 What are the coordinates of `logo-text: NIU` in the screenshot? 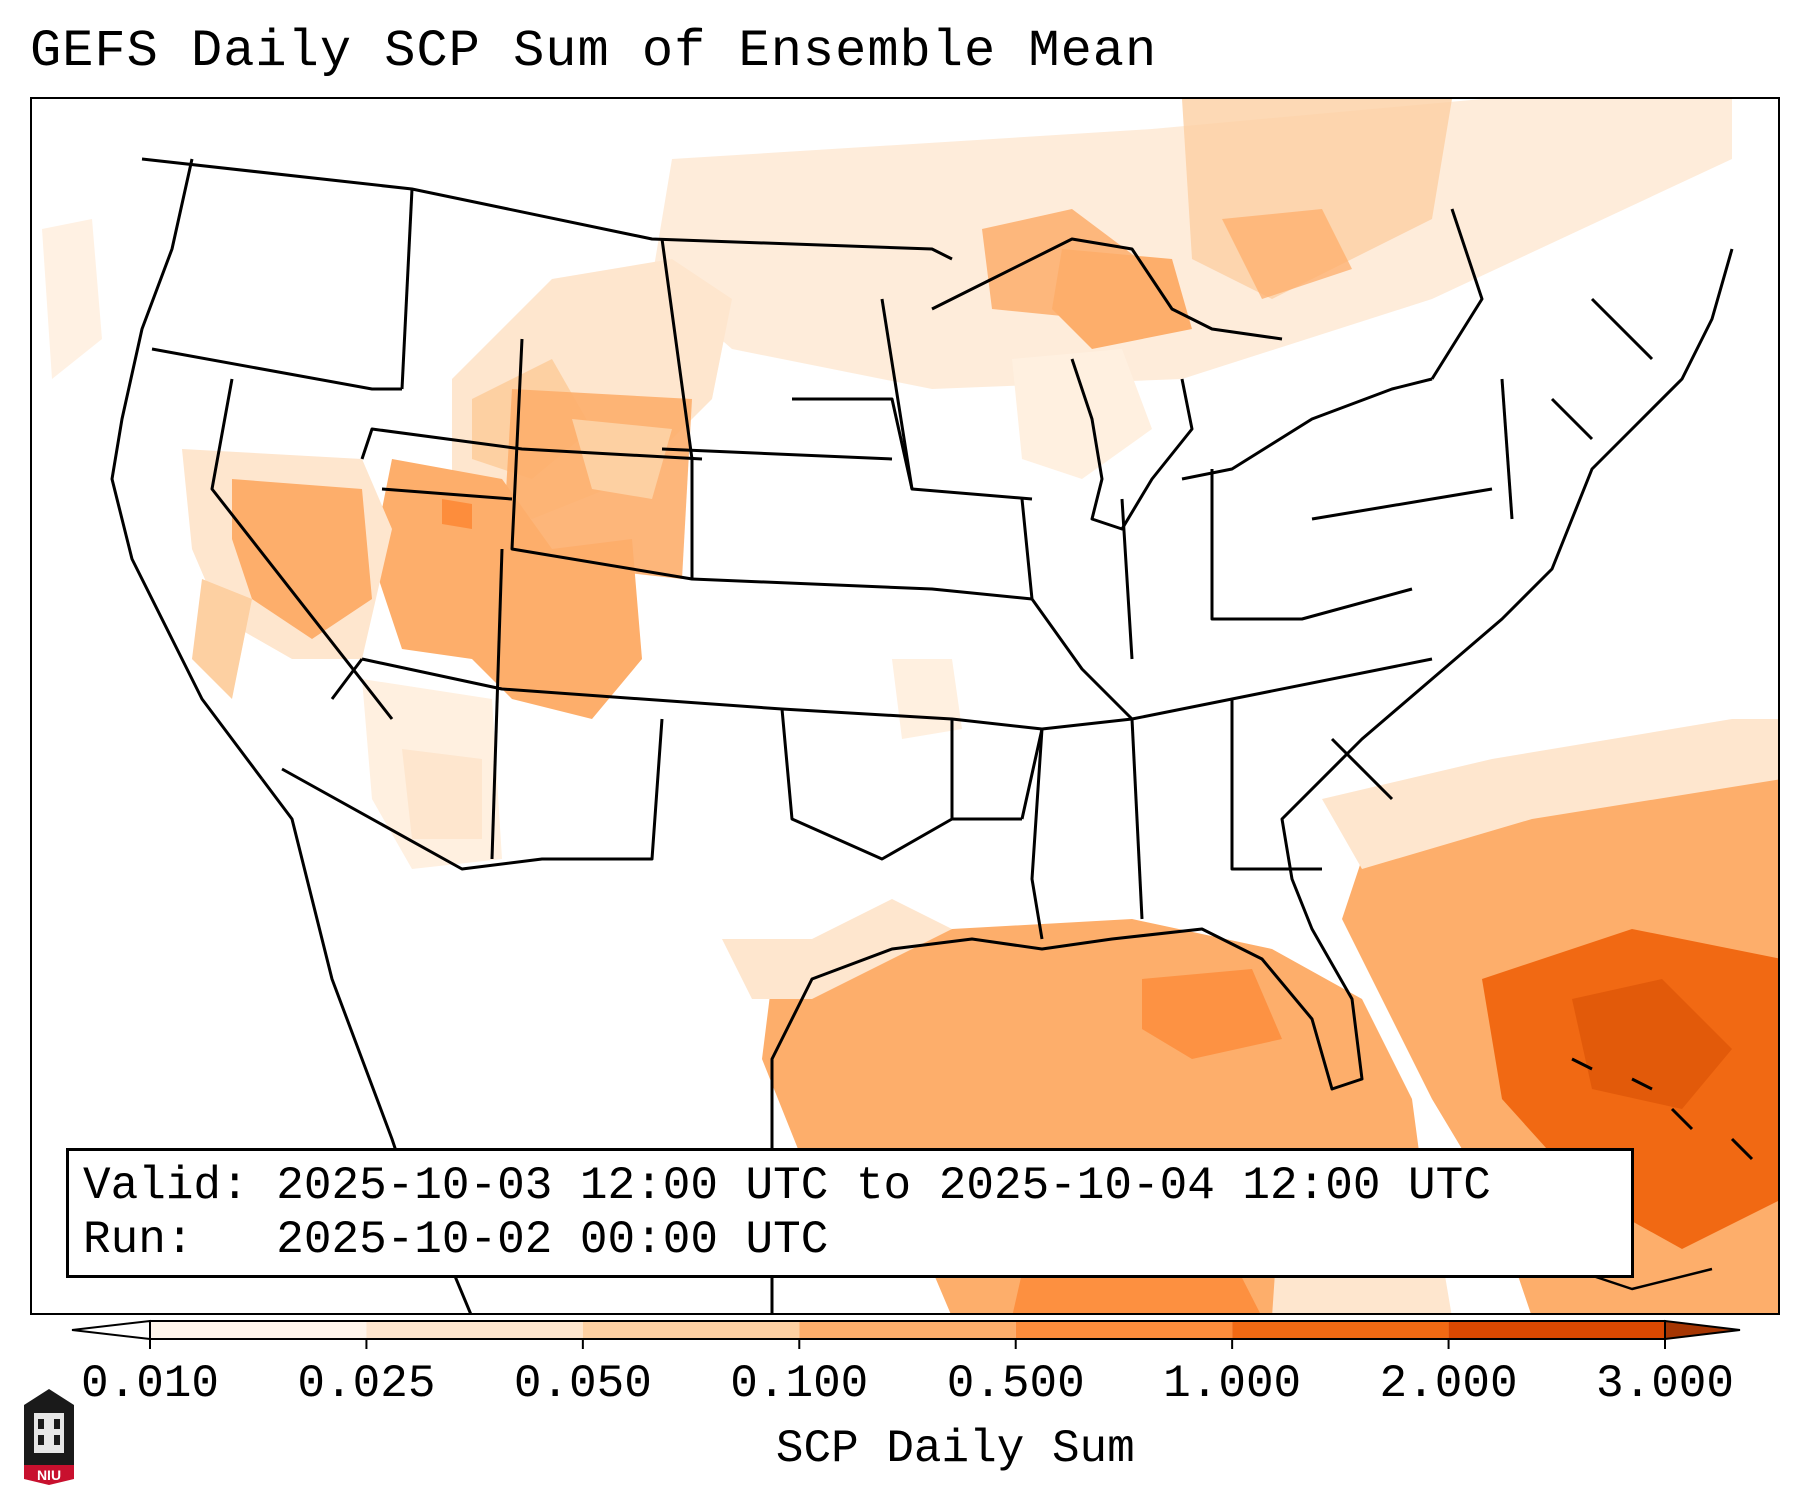 It's located at (49, 1475).